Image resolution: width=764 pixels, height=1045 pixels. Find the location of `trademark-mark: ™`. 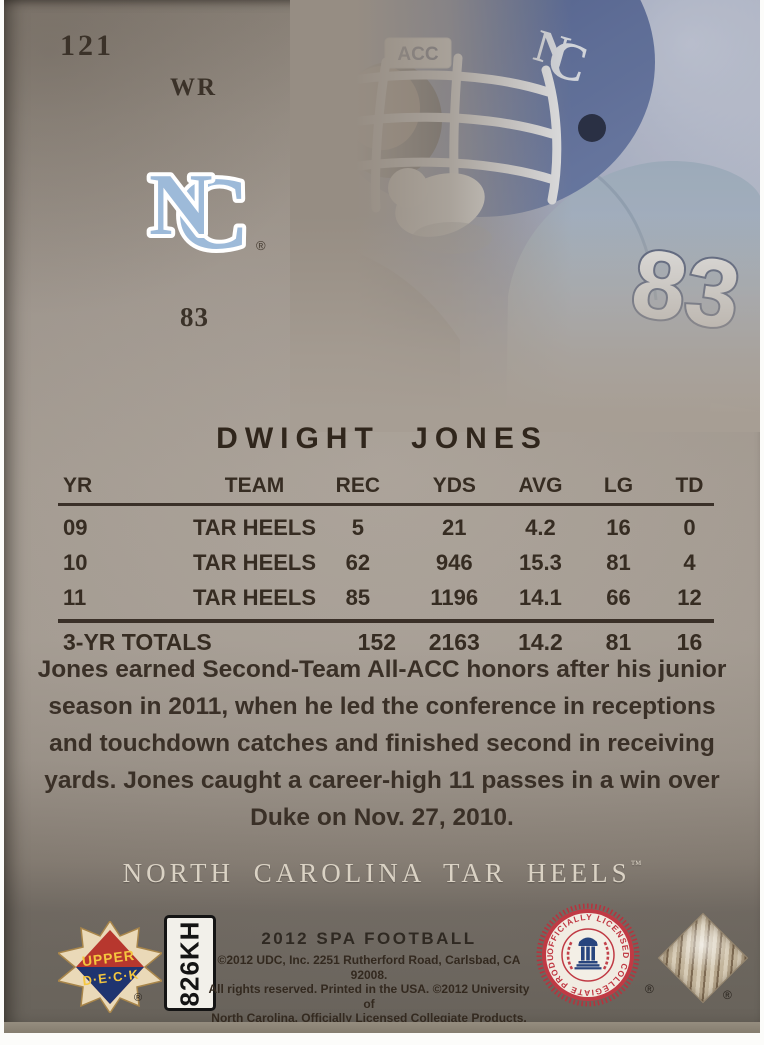

trademark-mark: ™ is located at coordinates (636, 865).